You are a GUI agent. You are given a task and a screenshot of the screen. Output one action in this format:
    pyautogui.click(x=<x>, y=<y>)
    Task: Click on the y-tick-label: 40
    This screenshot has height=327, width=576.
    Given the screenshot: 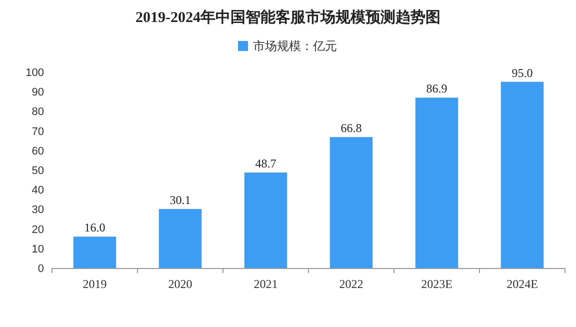 What is the action you would take?
    pyautogui.click(x=38, y=190)
    